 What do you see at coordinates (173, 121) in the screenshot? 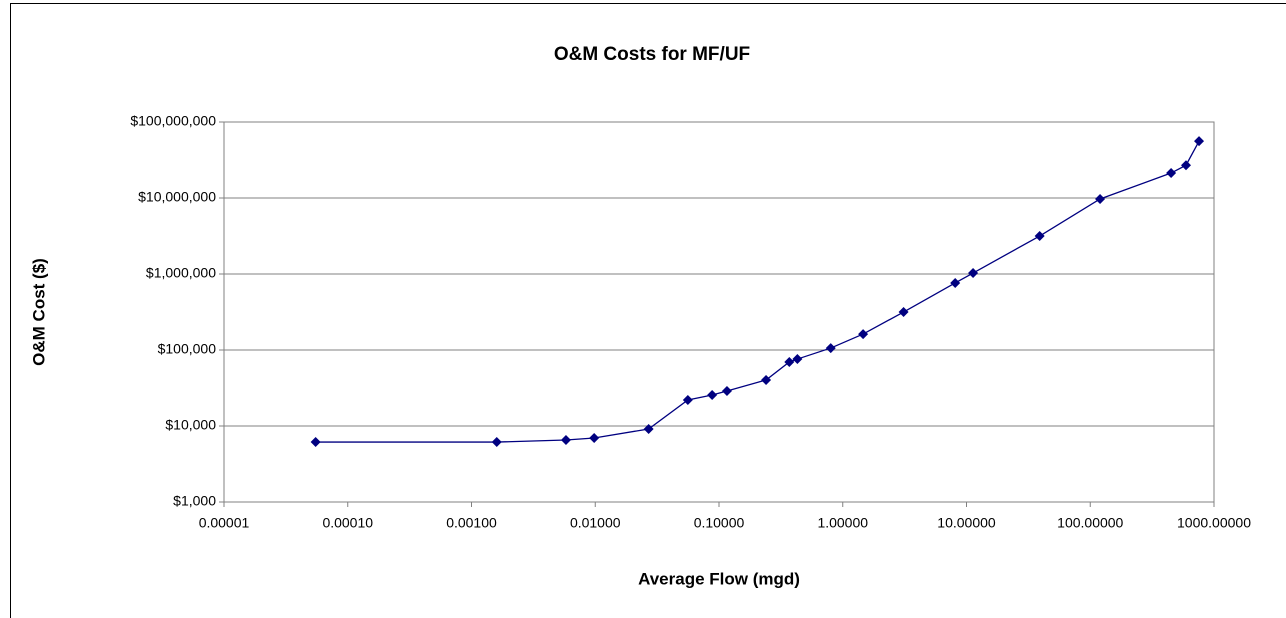
I see `y-tick-label: $100,000,000` at bounding box center [173, 121].